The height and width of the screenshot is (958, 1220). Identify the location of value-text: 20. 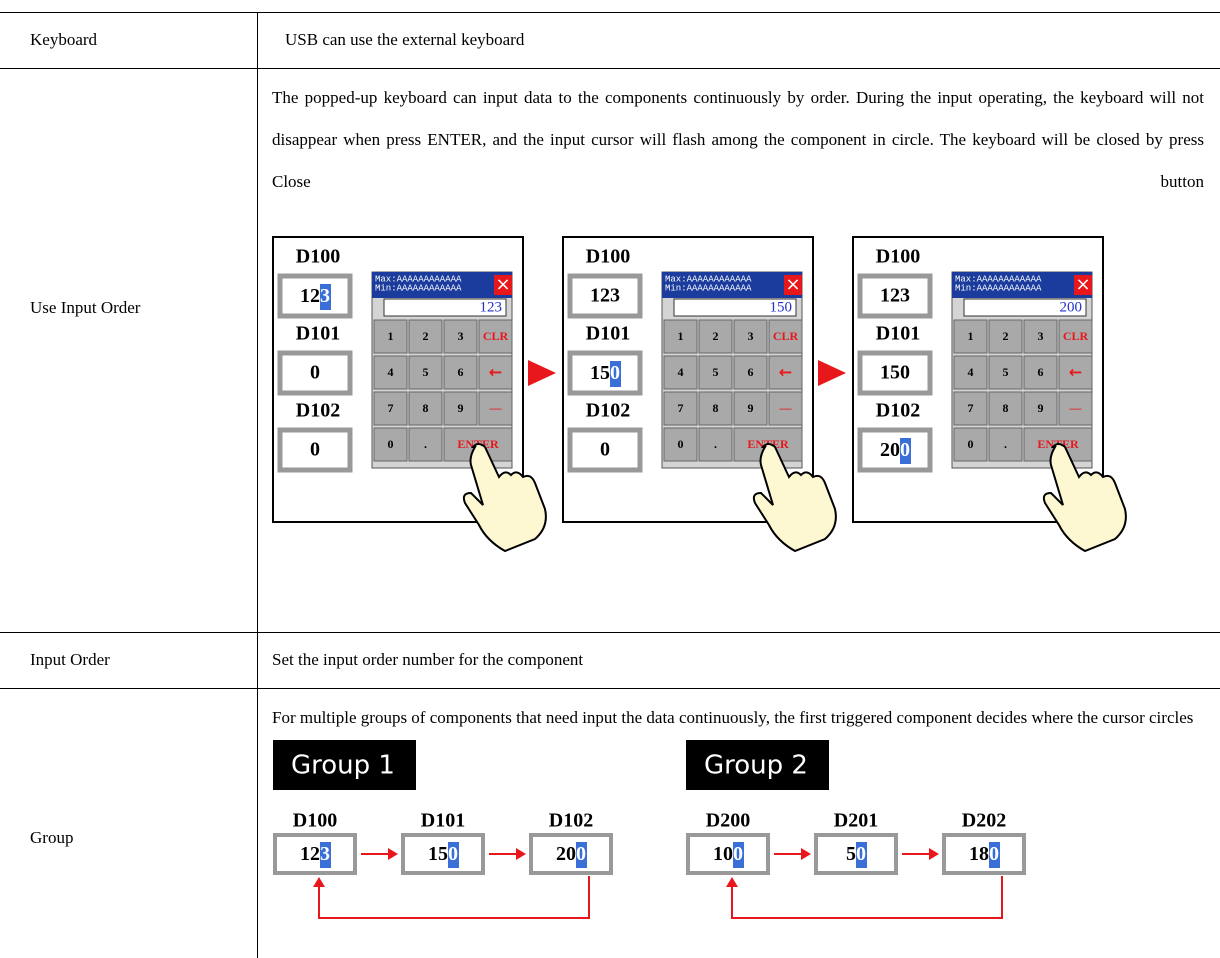
(566, 854).